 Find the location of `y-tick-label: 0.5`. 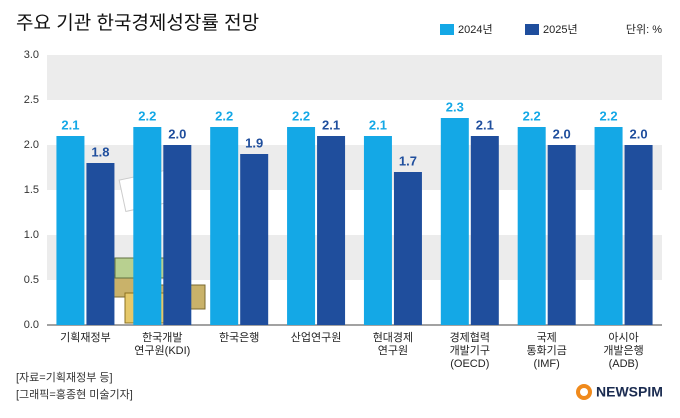

y-tick-label: 0.5 is located at coordinates (31, 280).